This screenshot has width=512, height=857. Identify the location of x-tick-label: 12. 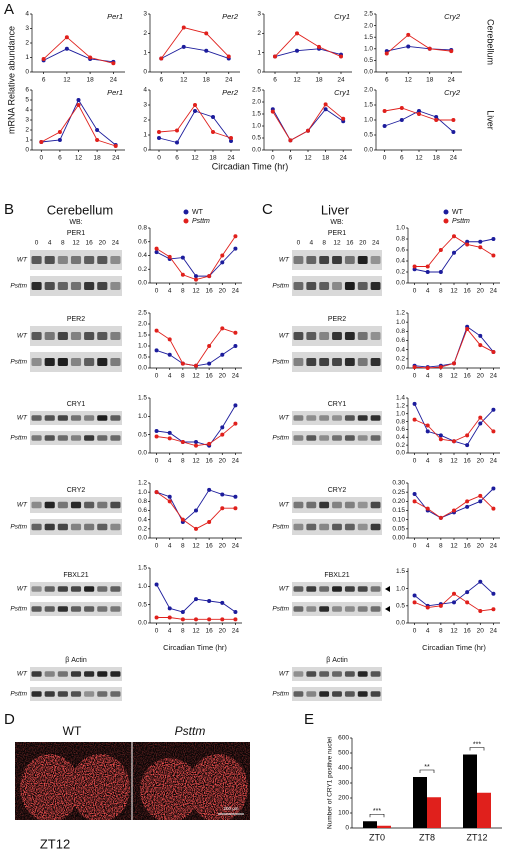
(196, 376).